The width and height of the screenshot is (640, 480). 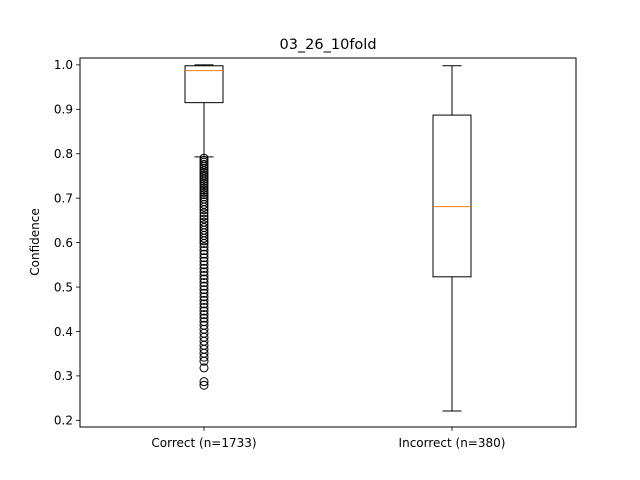 I want to click on y-tick-label: 0.5, so click(x=63, y=287).